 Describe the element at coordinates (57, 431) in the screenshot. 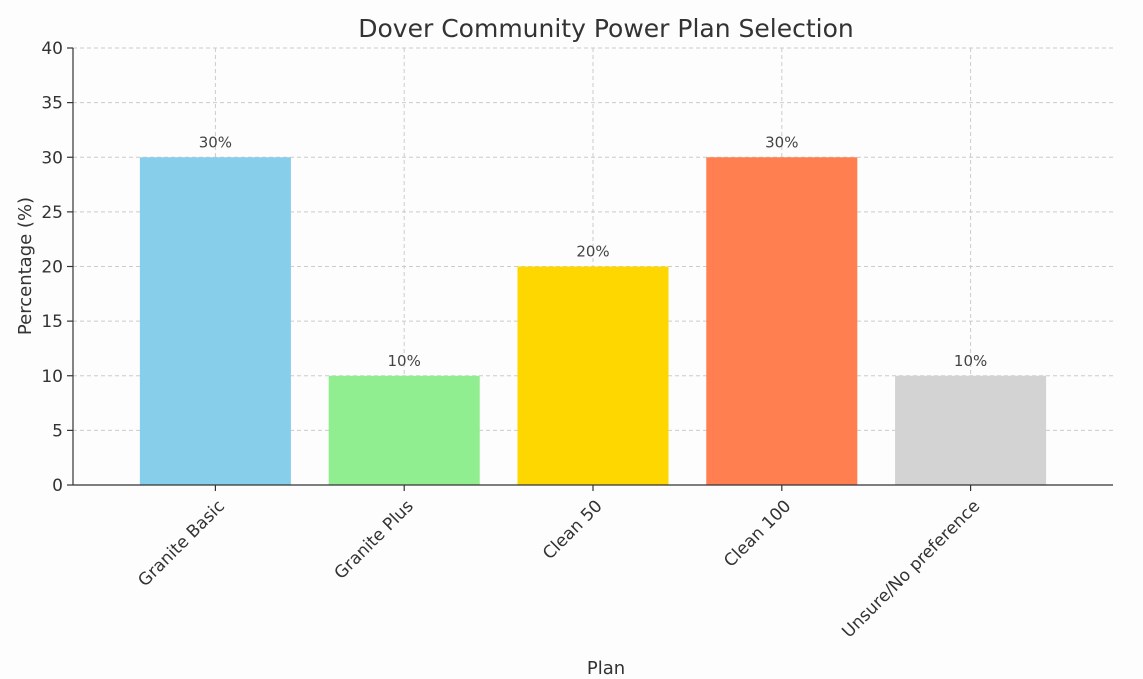

I see `y-tick-label: 5` at that location.